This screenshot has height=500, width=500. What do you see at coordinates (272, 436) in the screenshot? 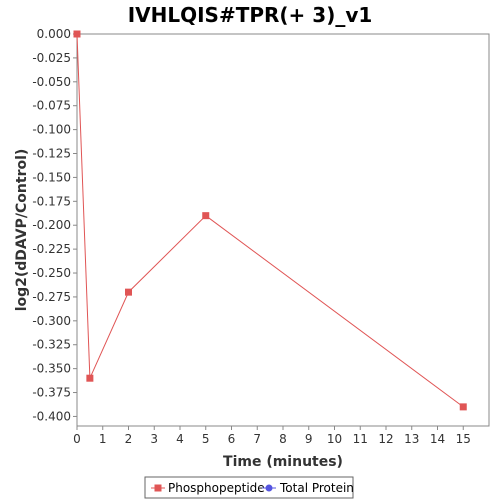
I see `x-axis: 0 1 2 3 4 5 6 7 8 9 10 11 12 13 14 15` at bounding box center [272, 436].